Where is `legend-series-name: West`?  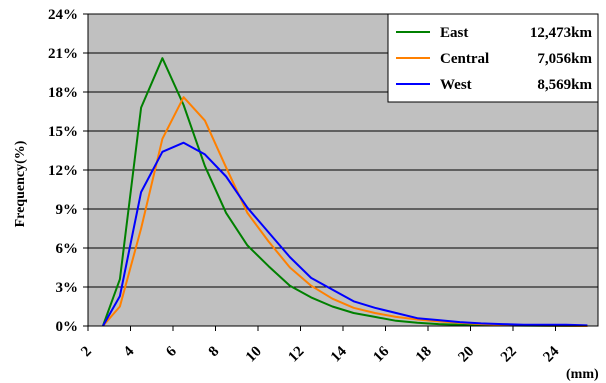
legend-series-name: West is located at coordinates (456, 85).